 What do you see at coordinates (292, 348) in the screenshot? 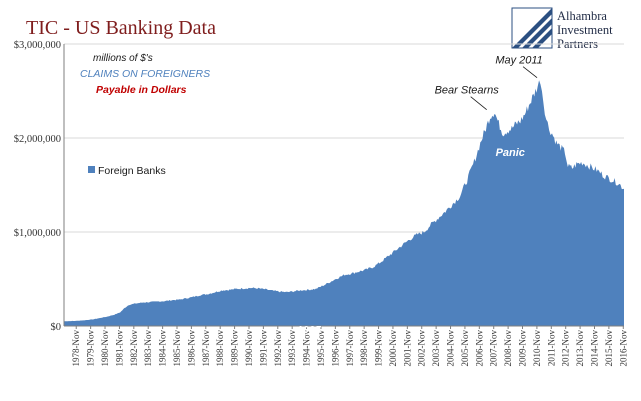
I see `x-tick-label: 1993-Nov` at bounding box center [292, 348].